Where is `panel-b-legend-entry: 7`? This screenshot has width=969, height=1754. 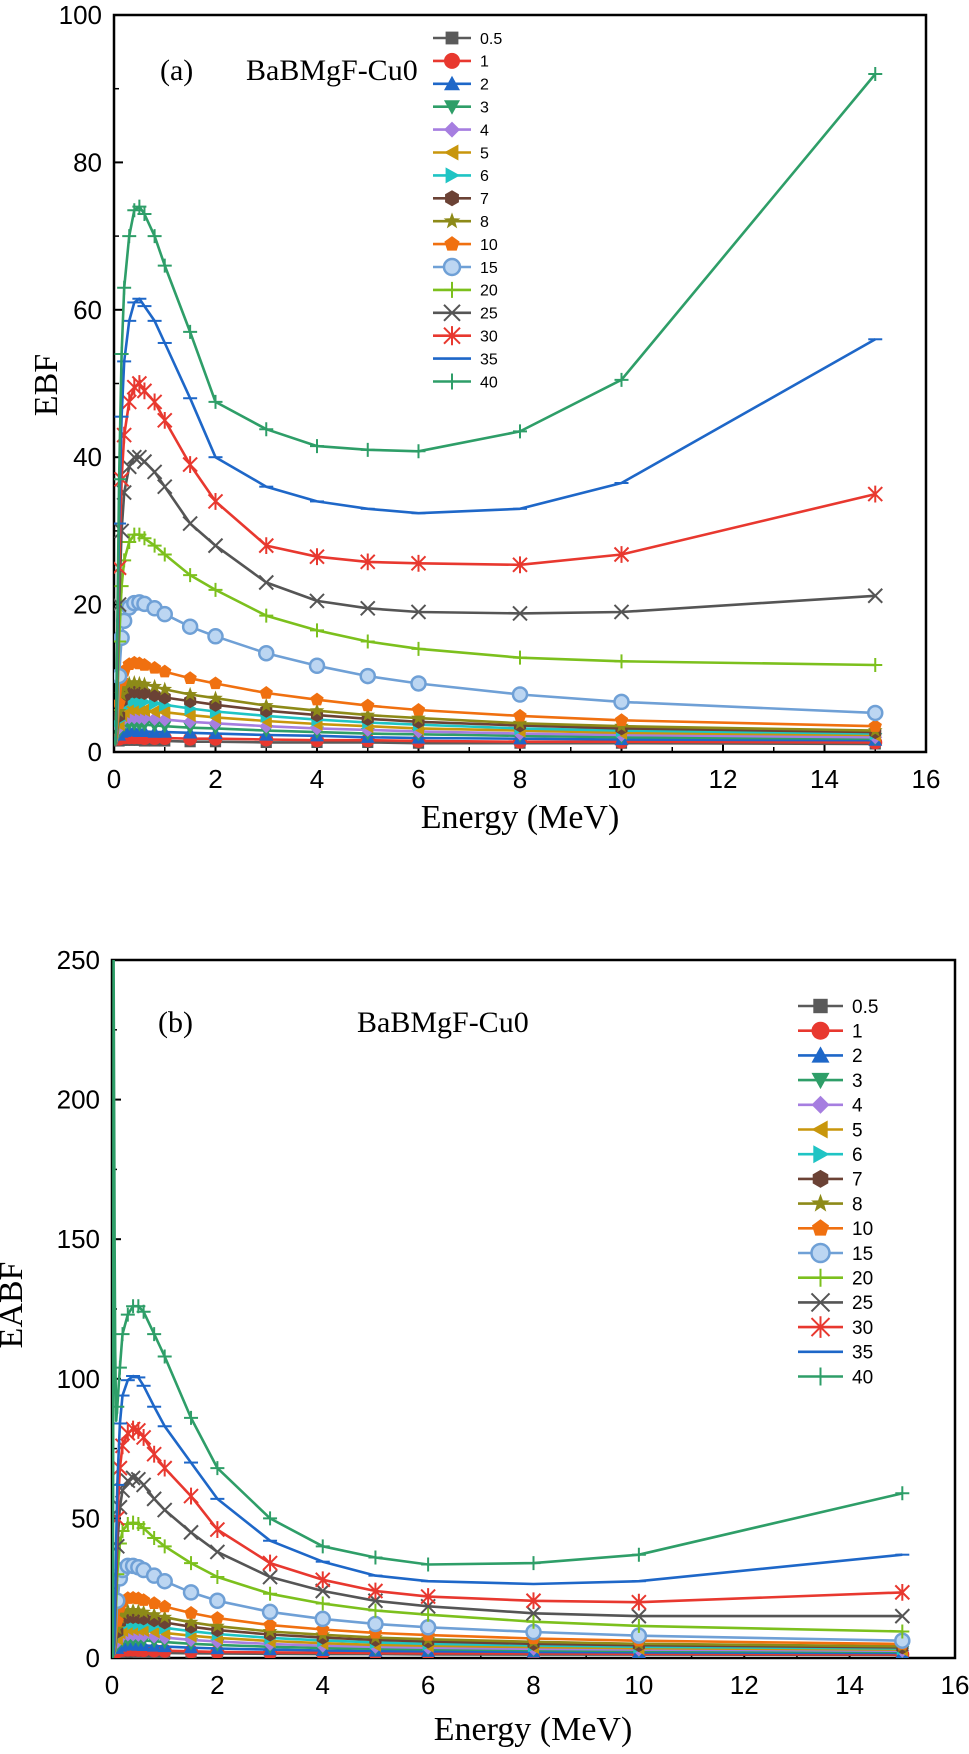
panel-b-legend-entry: 7 is located at coordinates (830, 1180).